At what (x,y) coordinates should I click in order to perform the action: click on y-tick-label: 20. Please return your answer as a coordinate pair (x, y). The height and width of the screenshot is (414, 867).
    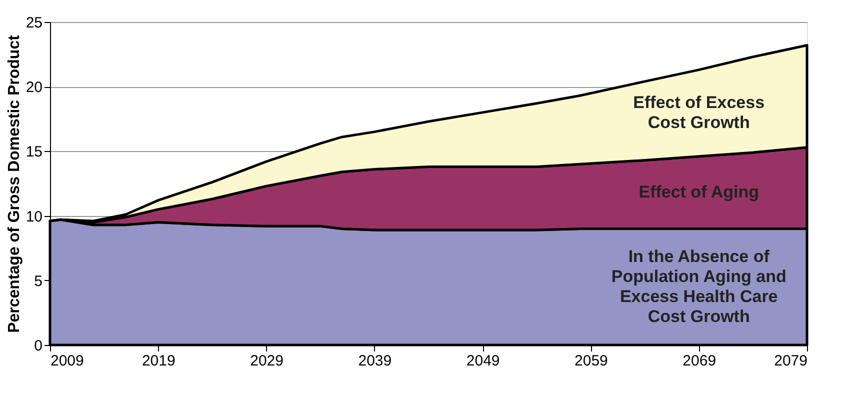
    Looking at the image, I should click on (34, 87).